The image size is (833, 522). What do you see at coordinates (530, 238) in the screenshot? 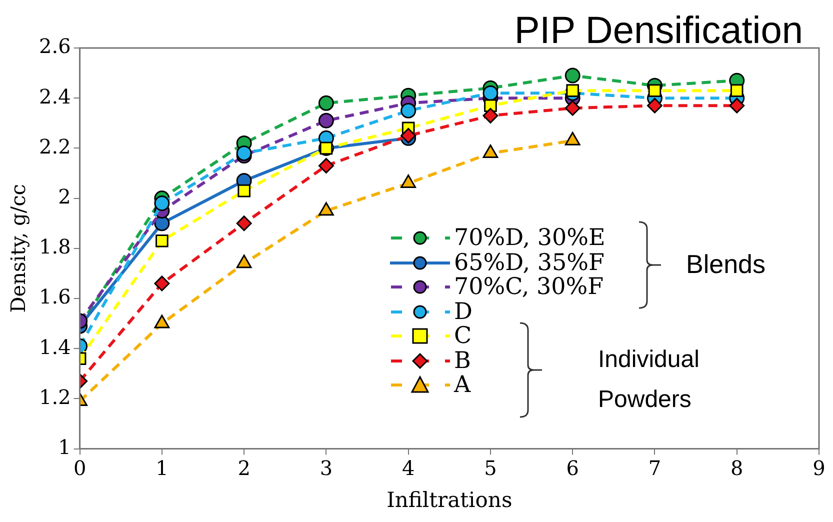
I see `legend-label: 70%D, 30%E` at bounding box center [530, 238].